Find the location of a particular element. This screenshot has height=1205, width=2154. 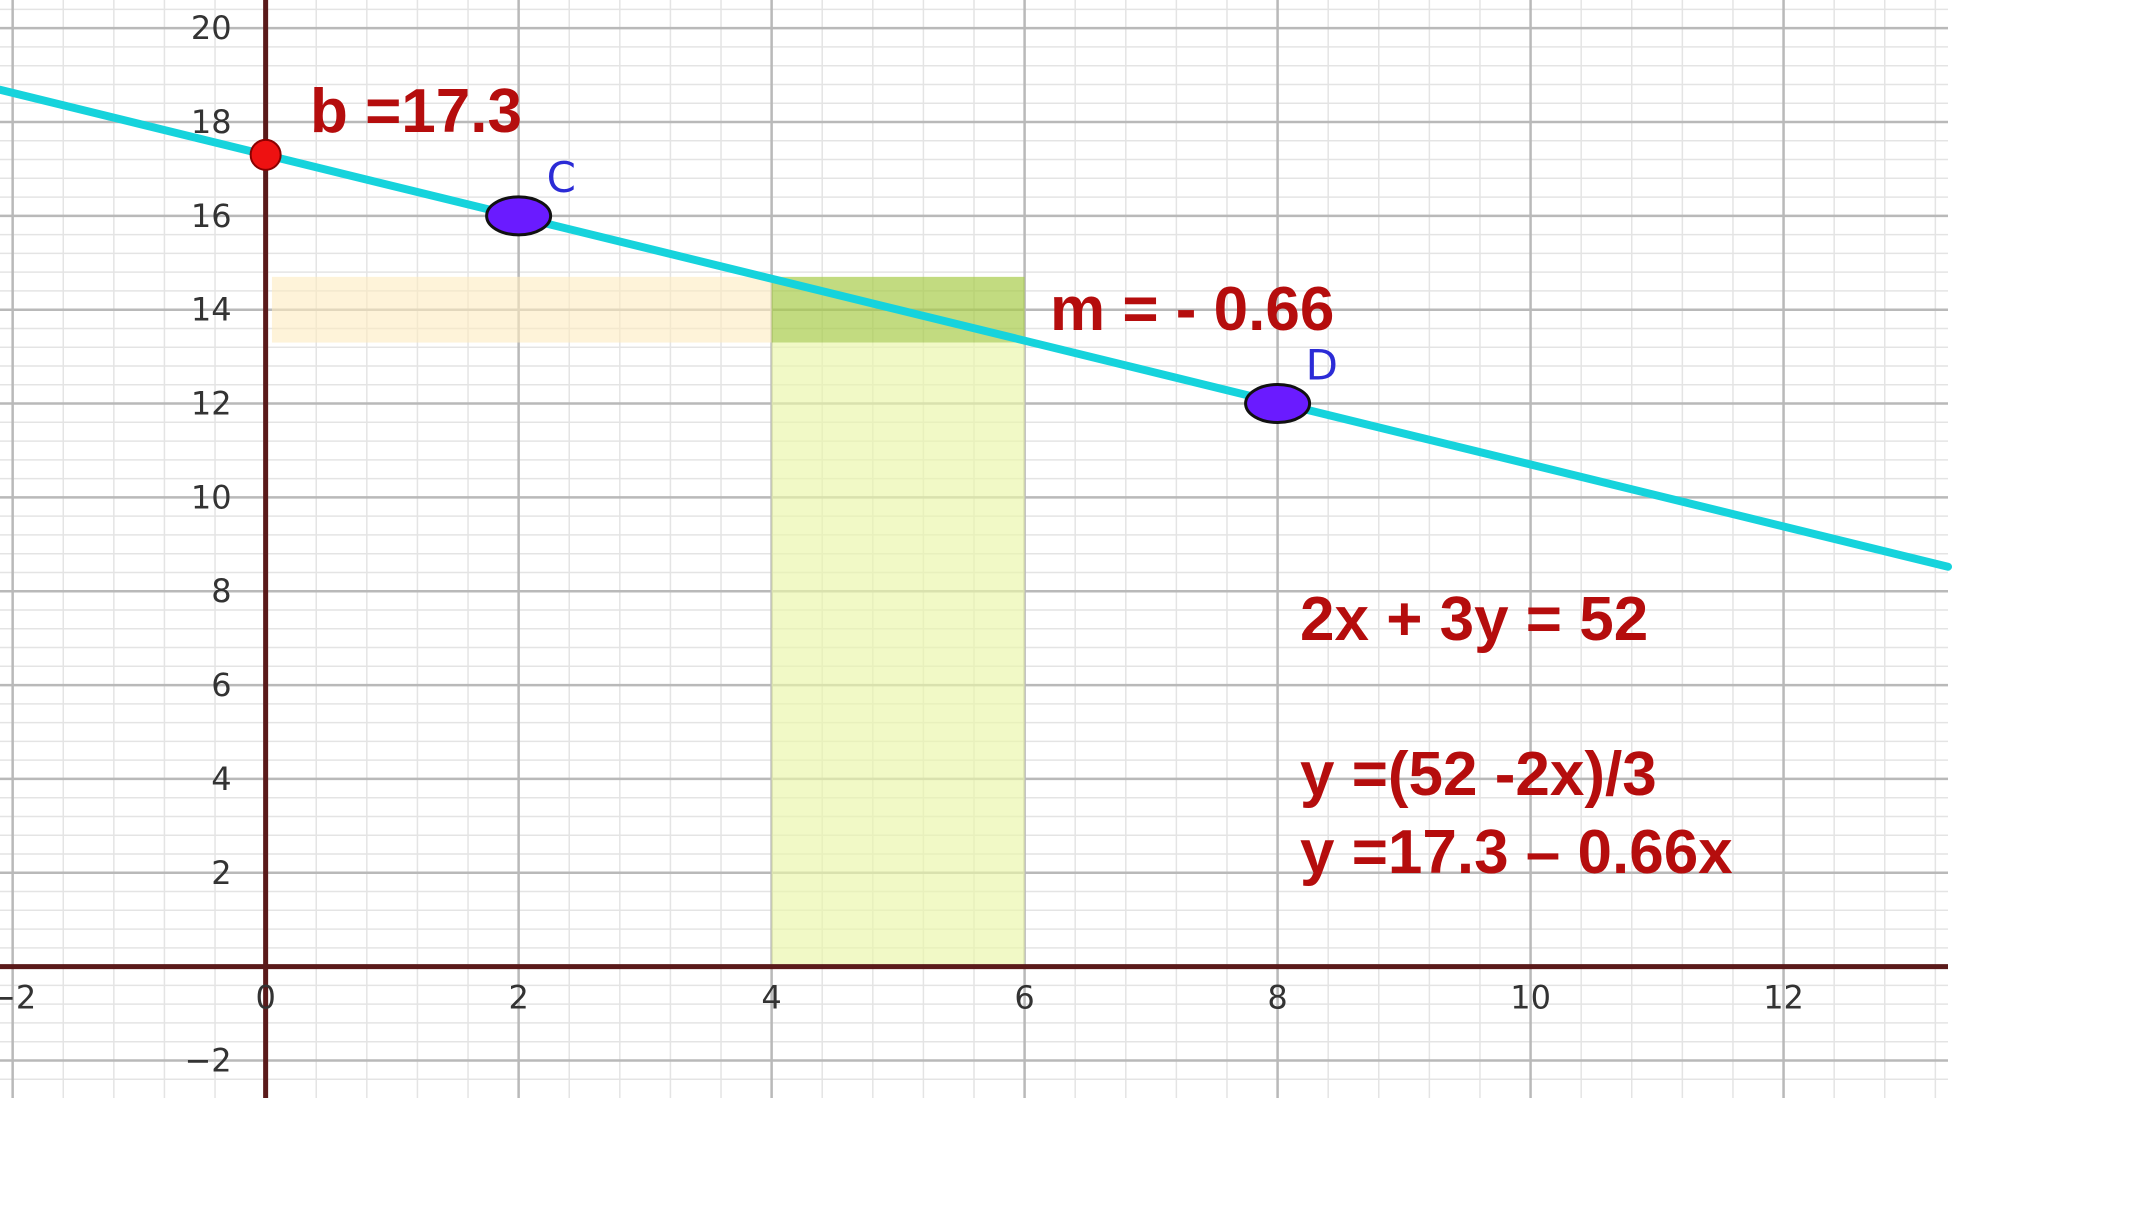

point-label-c: C is located at coordinates (561, 177).